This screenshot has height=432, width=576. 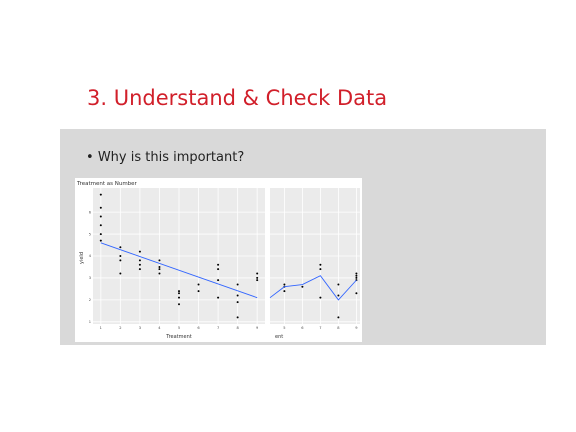 I want to click on y-axis-label: yield, so click(x=82, y=258).